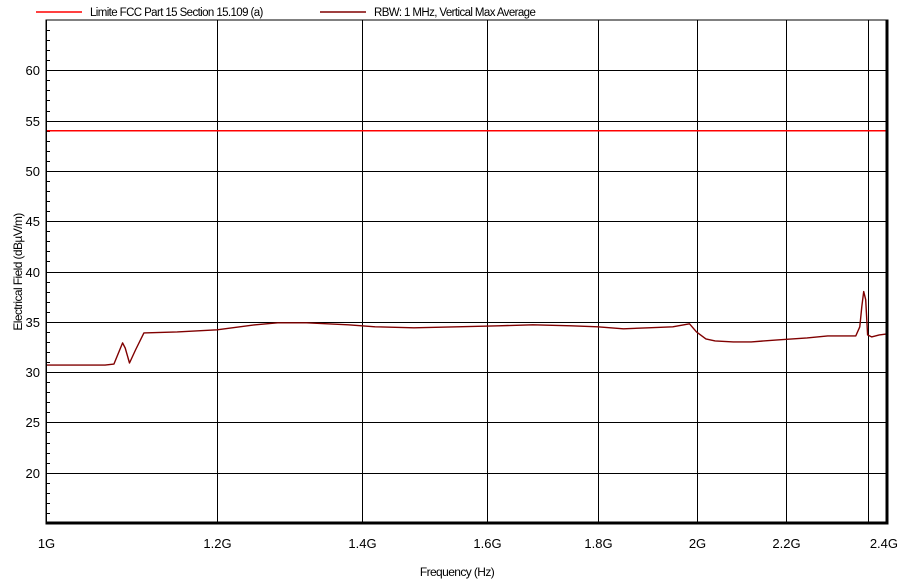 Image resolution: width=900 pixels, height=582 pixels. Describe the element at coordinates (454, 13) in the screenshot. I see `legend-label-measurement: RBW: 1 MHz, Vertical Max Average` at that location.